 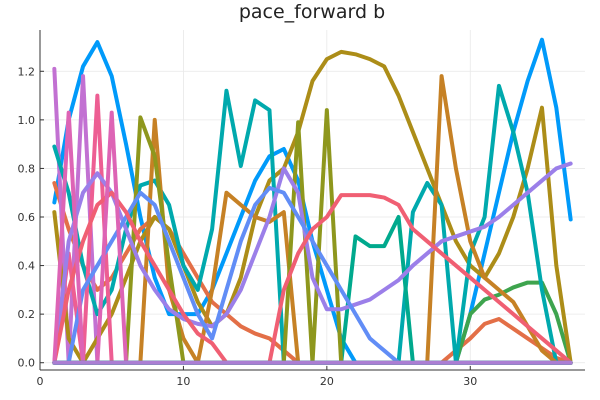 I want to click on y-tick-label: 0.8, so click(x=27, y=168).